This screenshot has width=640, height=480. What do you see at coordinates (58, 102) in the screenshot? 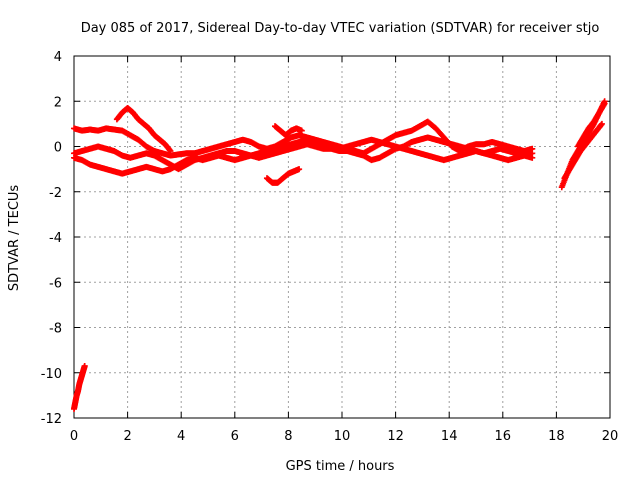
I see `y-tick-label: 2` at bounding box center [58, 102].